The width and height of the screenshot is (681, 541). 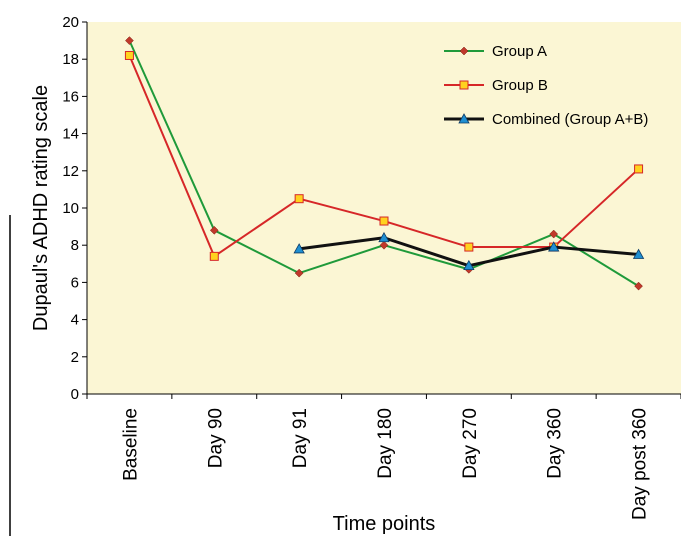 I want to click on y-tick-label: 14, so click(x=70, y=134).